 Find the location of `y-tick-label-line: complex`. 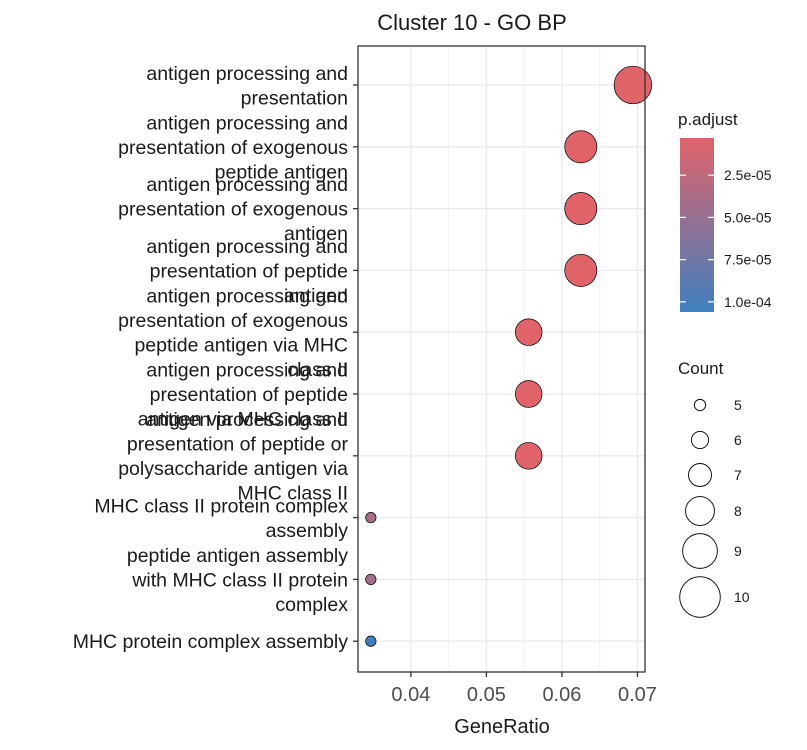

y-tick-label-line: complex is located at coordinates (311, 605).